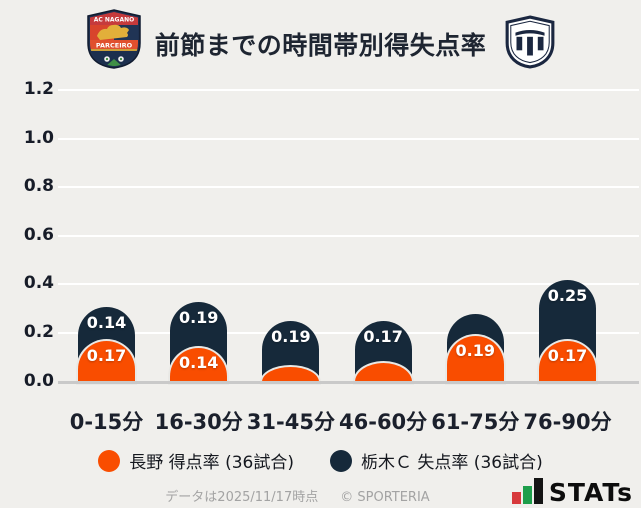 Image resolution: width=641 pixels, height=508 pixels. I want to click on y-tick-label: 0.6, so click(38, 234).